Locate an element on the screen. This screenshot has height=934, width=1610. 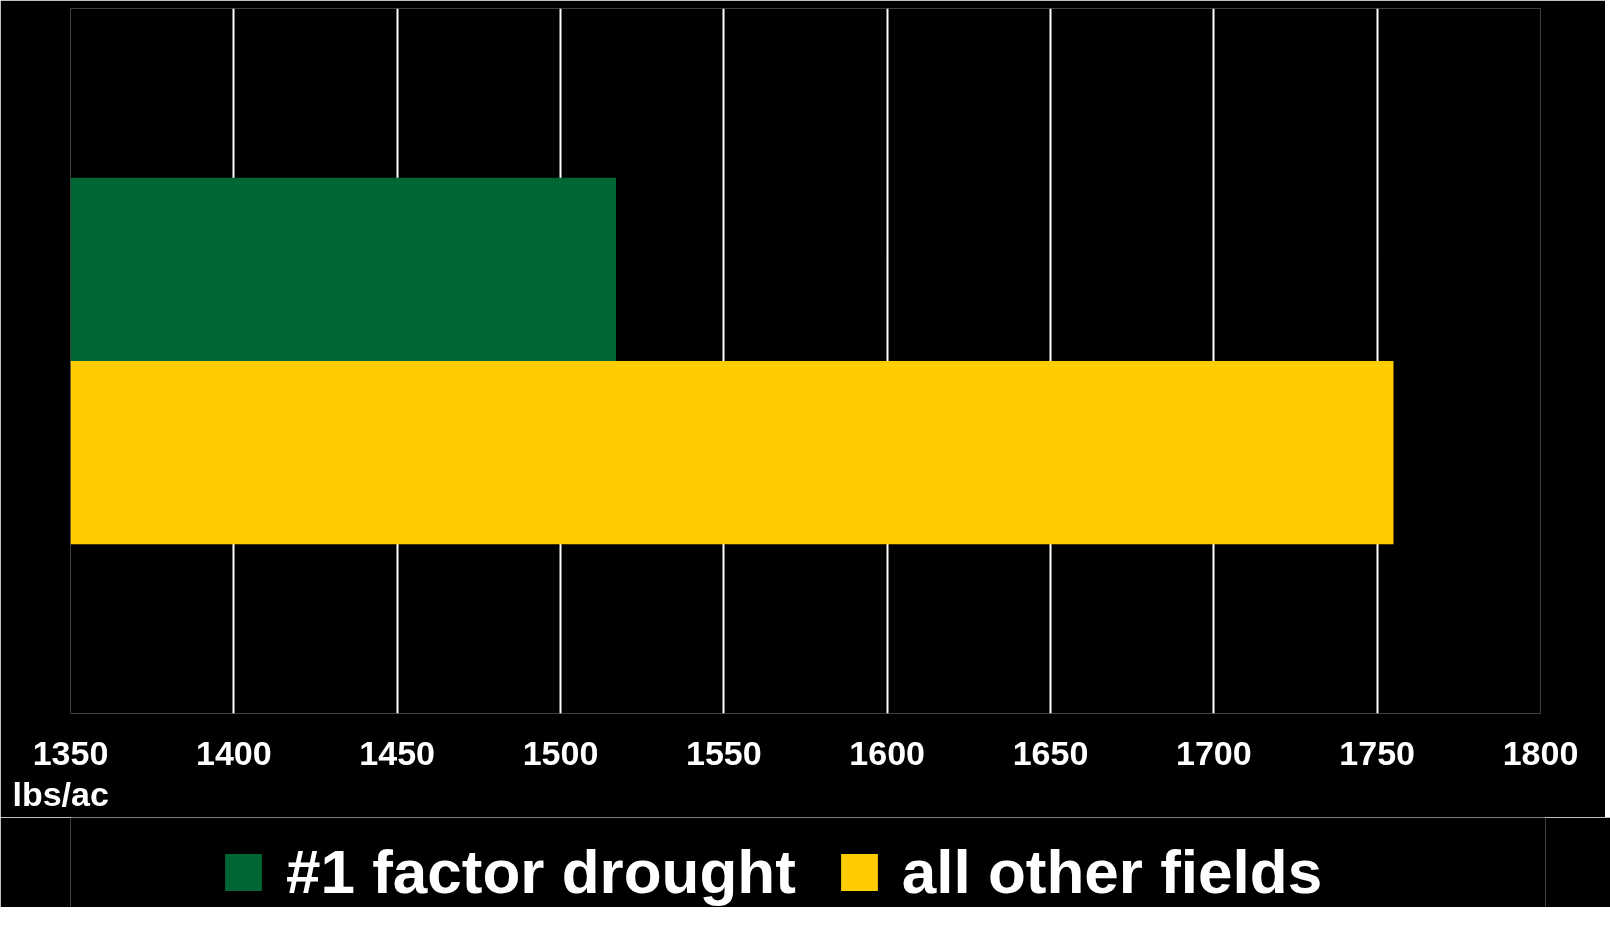
x-tick-label: 1400 is located at coordinates (234, 752).